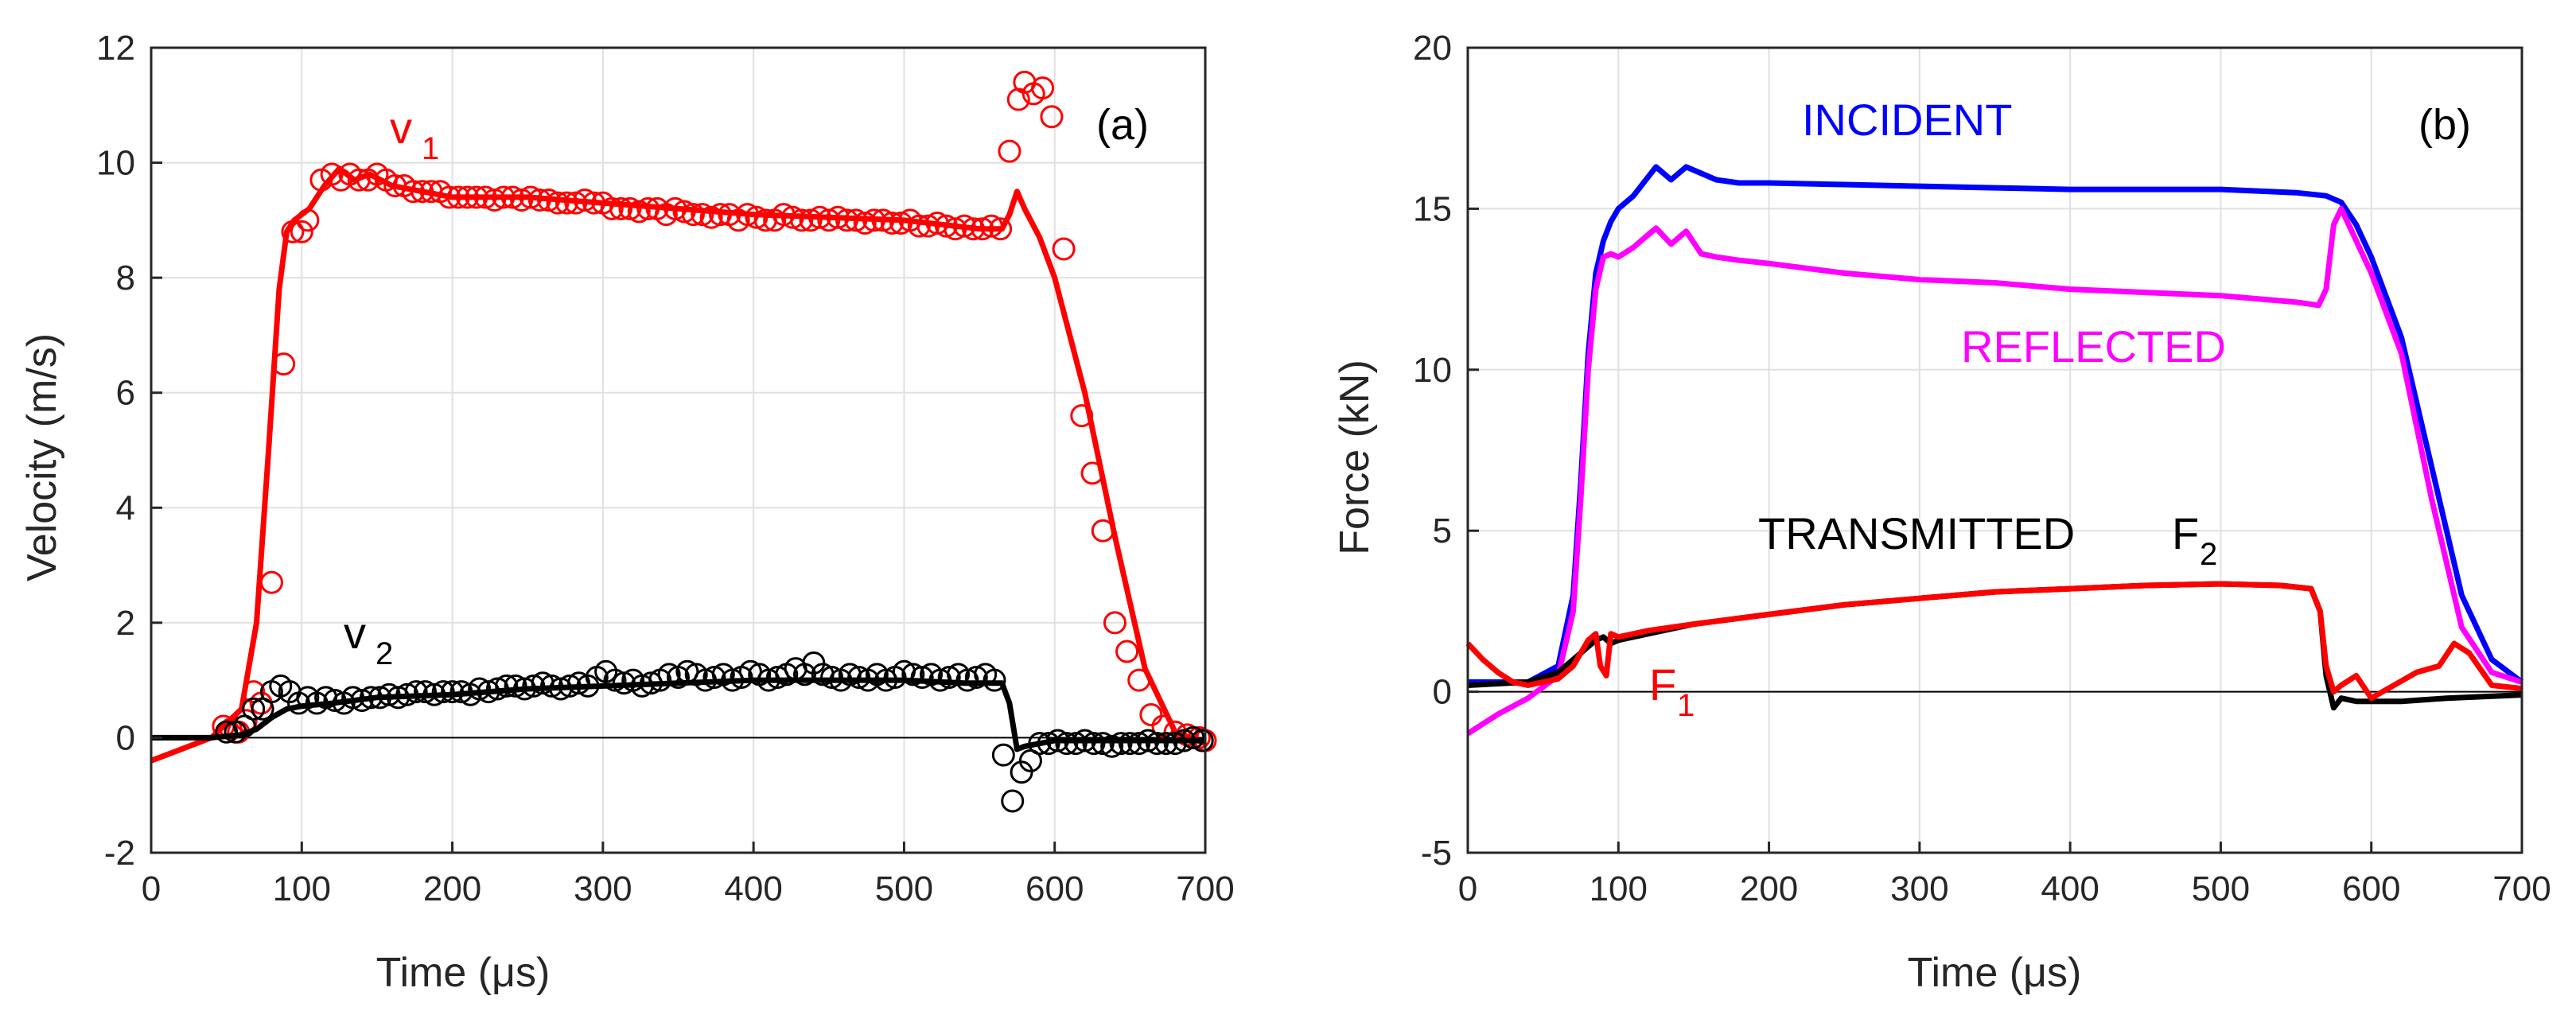 The image size is (2576, 1015). I want to click on panel-a-x-tick-label: 700, so click(1205, 888).